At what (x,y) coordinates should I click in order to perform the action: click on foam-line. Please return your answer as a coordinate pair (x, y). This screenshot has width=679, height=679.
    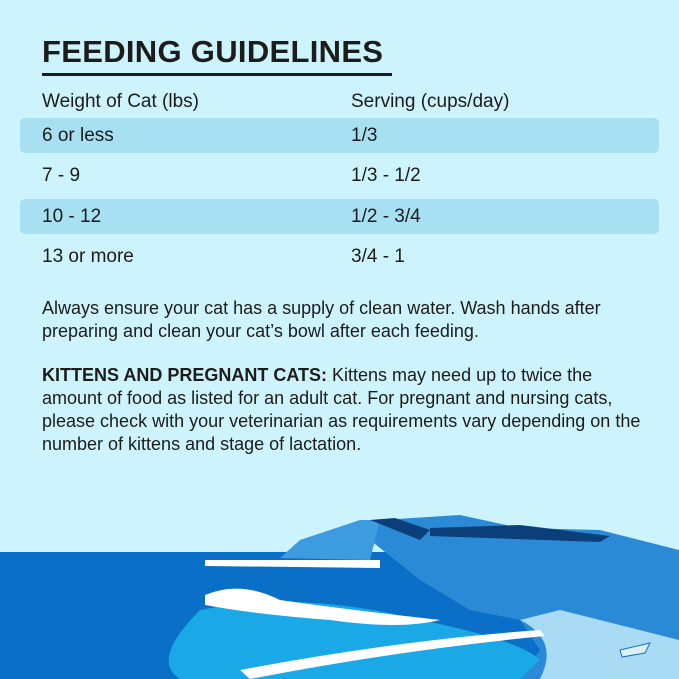
    Looking at the image, I should click on (292, 564).